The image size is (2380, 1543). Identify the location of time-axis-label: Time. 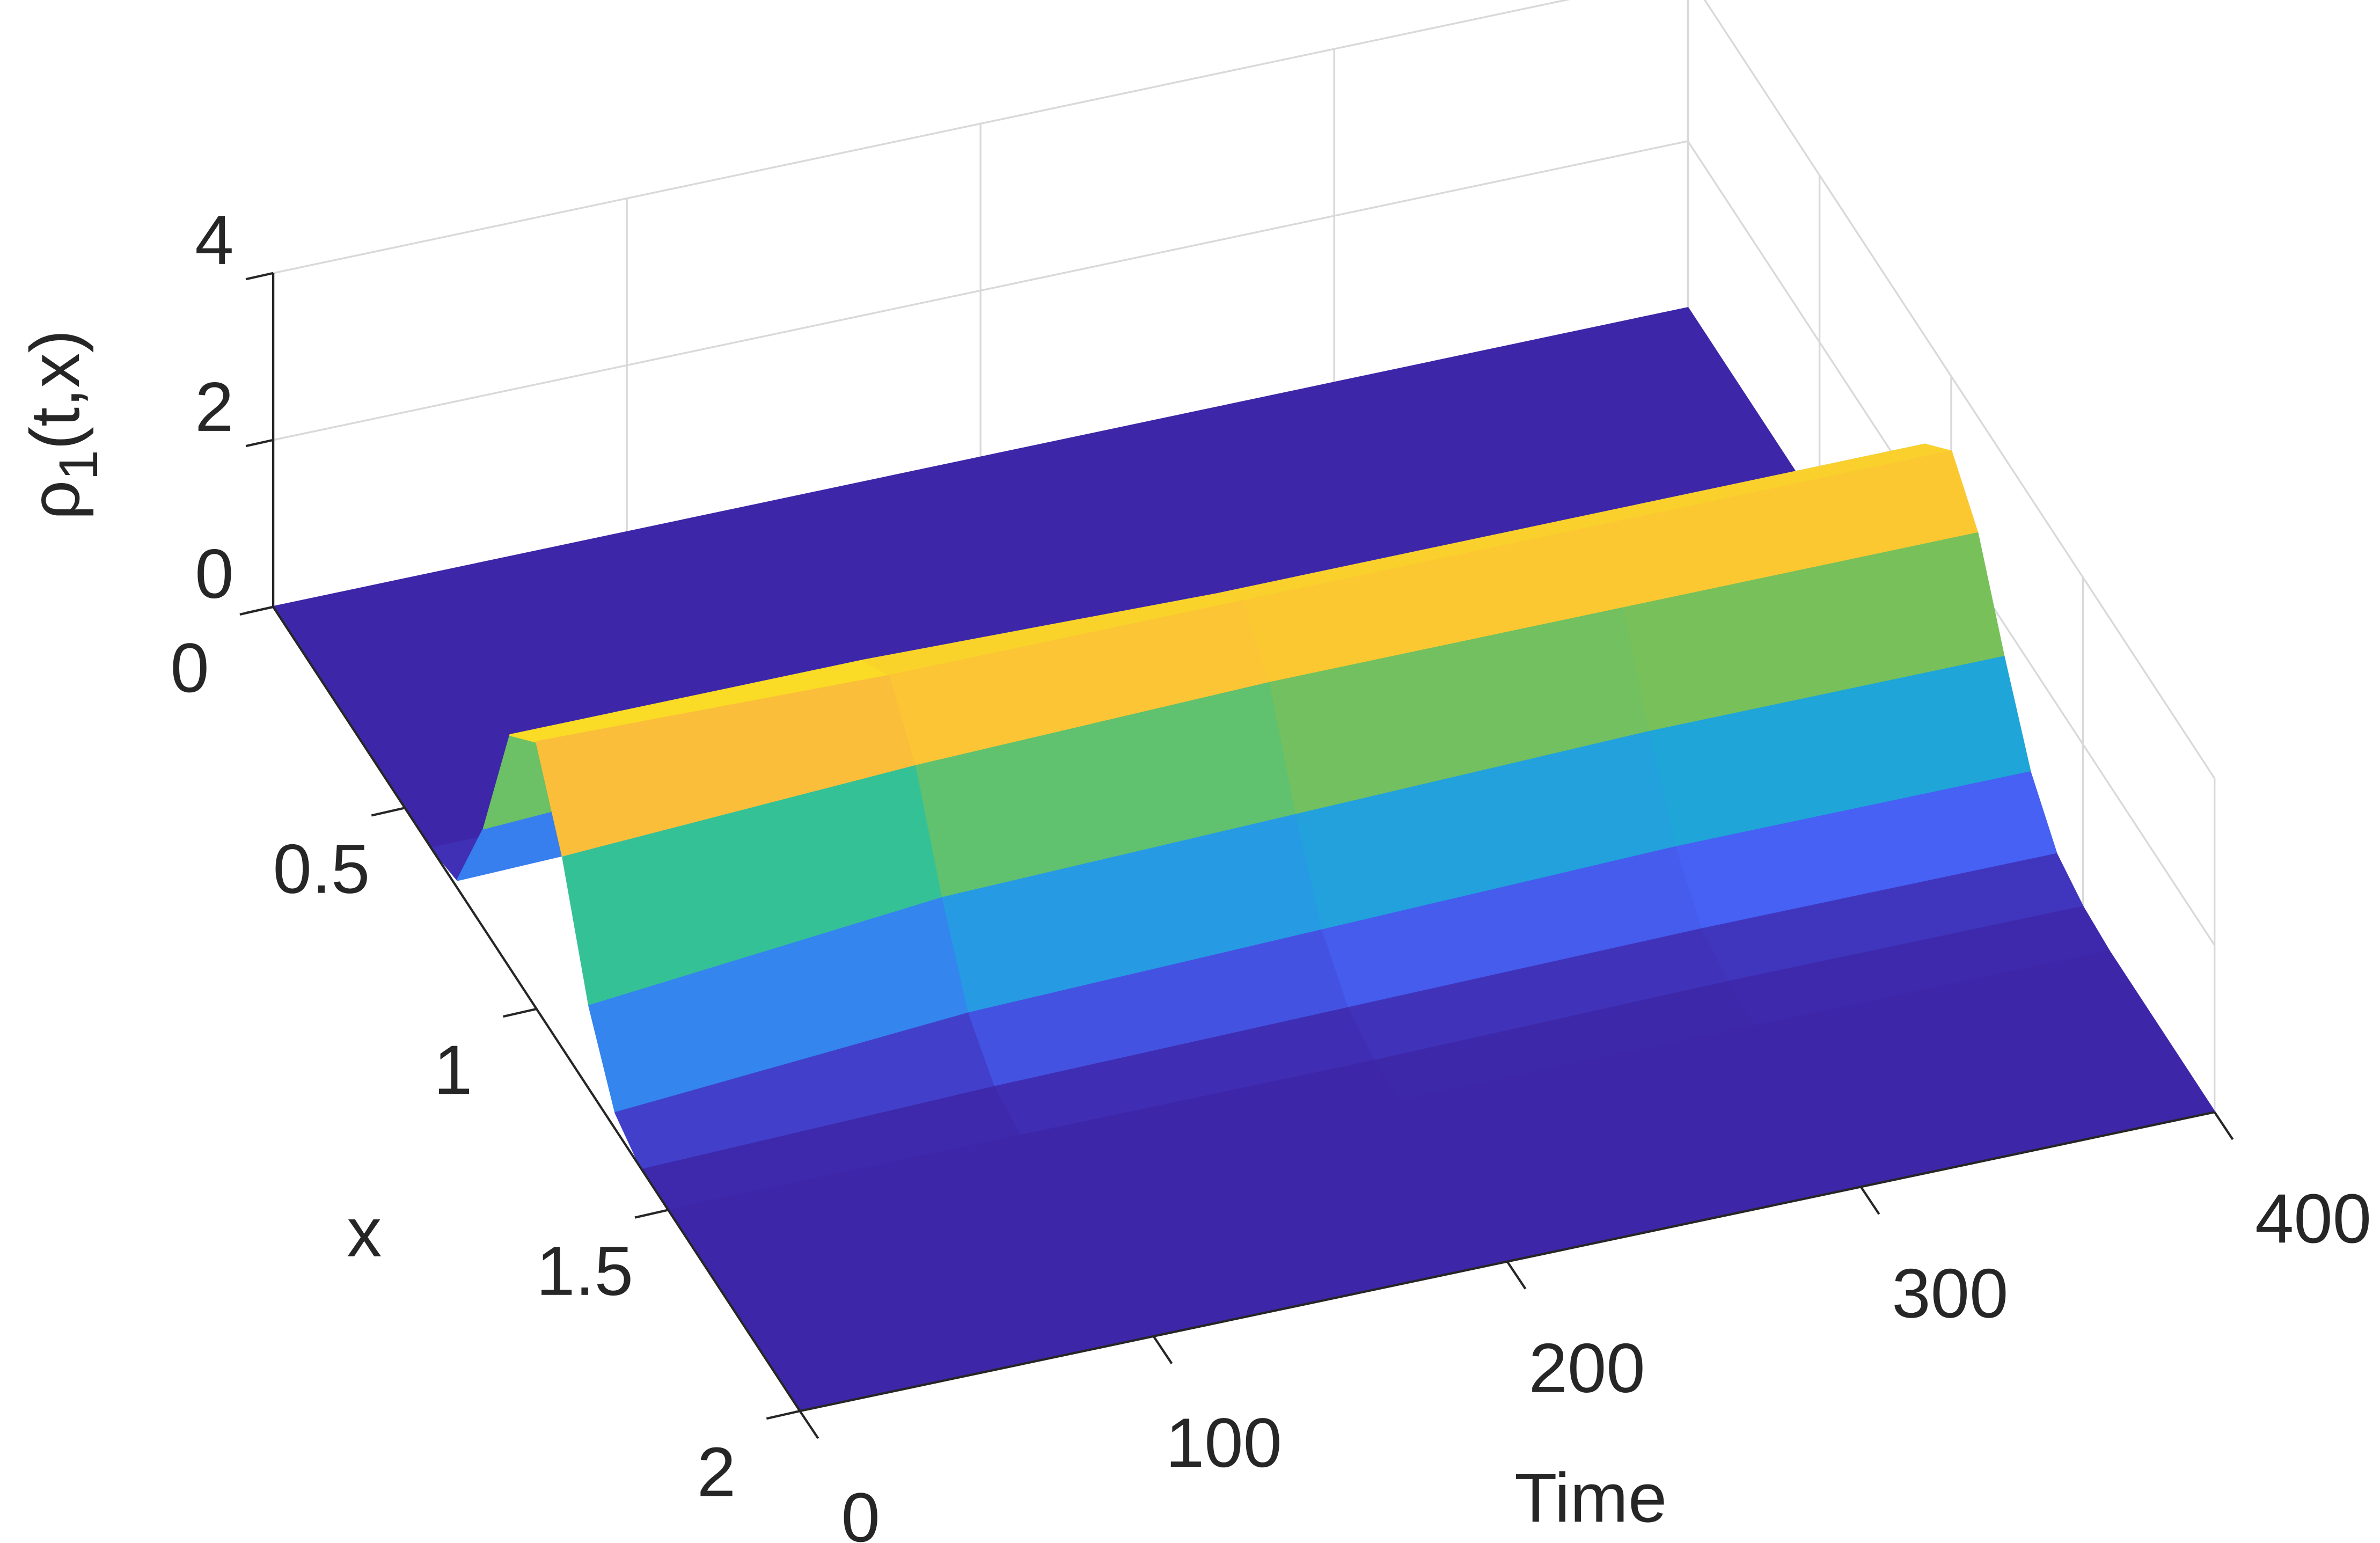
(1591, 1497).